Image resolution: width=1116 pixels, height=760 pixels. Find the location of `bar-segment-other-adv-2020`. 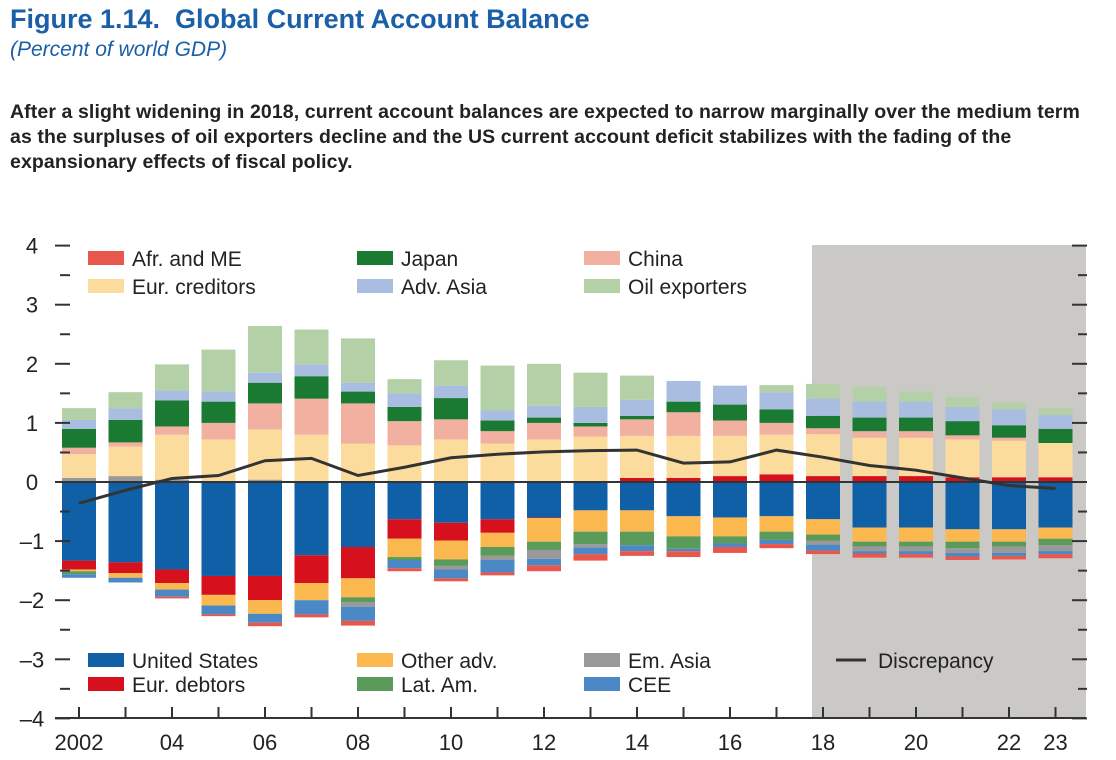

bar-segment-other-adv-2020 is located at coordinates (916, 534).